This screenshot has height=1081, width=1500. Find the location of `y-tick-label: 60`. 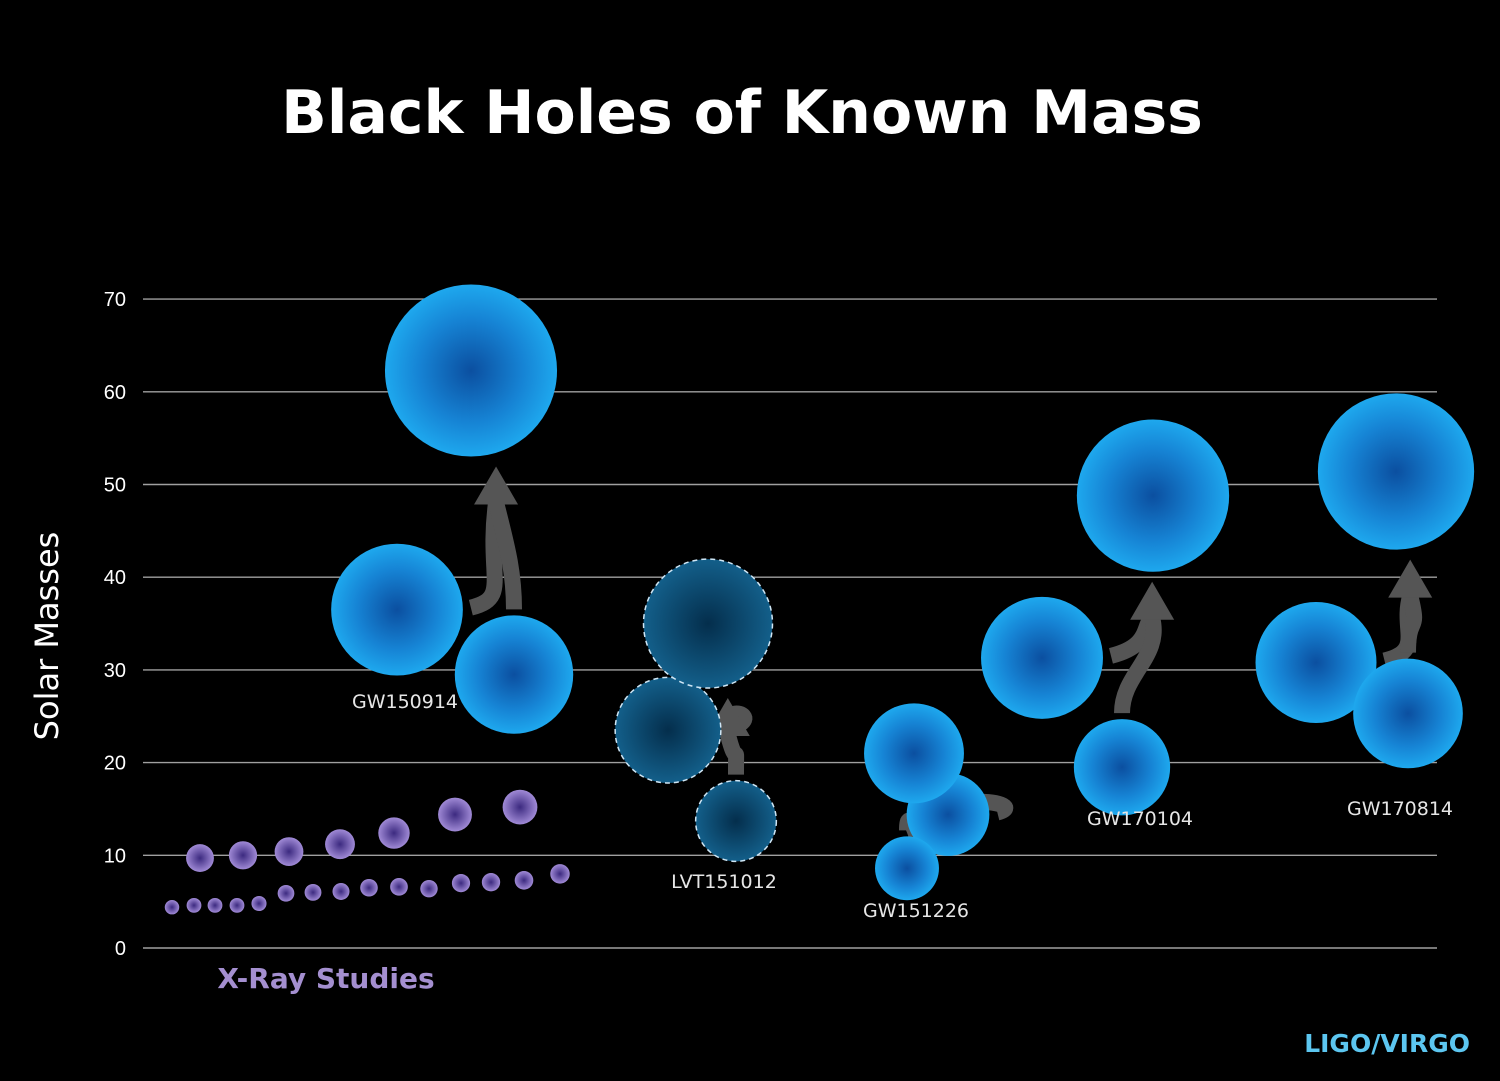

y-tick-label: 60 is located at coordinates (115, 393).